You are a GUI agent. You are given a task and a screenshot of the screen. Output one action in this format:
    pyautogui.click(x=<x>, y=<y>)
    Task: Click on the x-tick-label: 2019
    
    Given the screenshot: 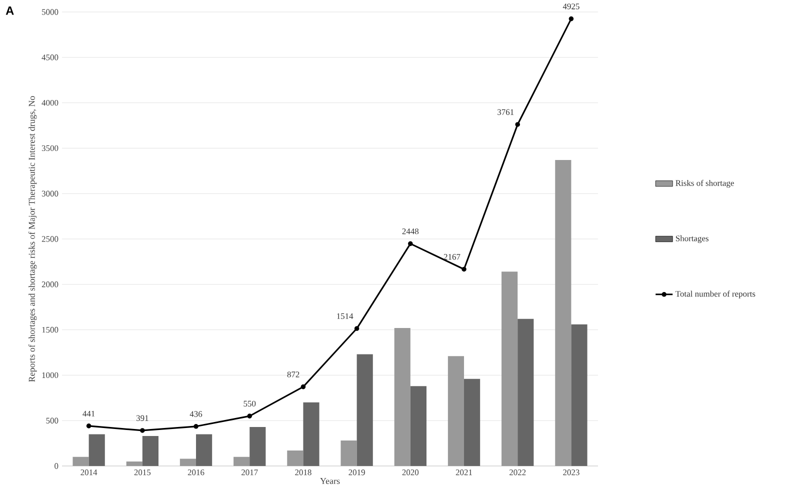 What is the action you would take?
    pyautogui.click(x=356, y=473)
    